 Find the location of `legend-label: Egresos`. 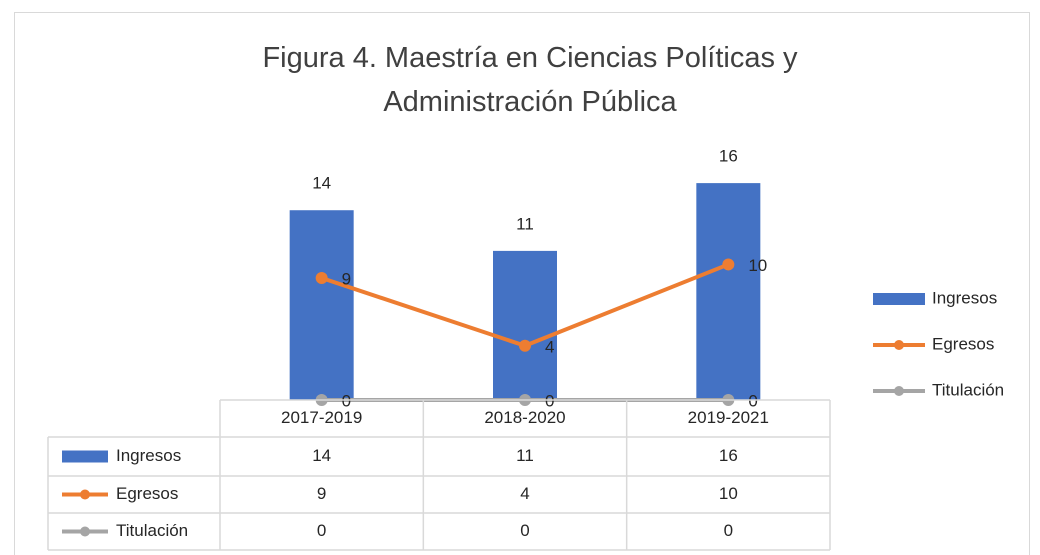

legend-label: Egresos is located at coordinates (963, 343).